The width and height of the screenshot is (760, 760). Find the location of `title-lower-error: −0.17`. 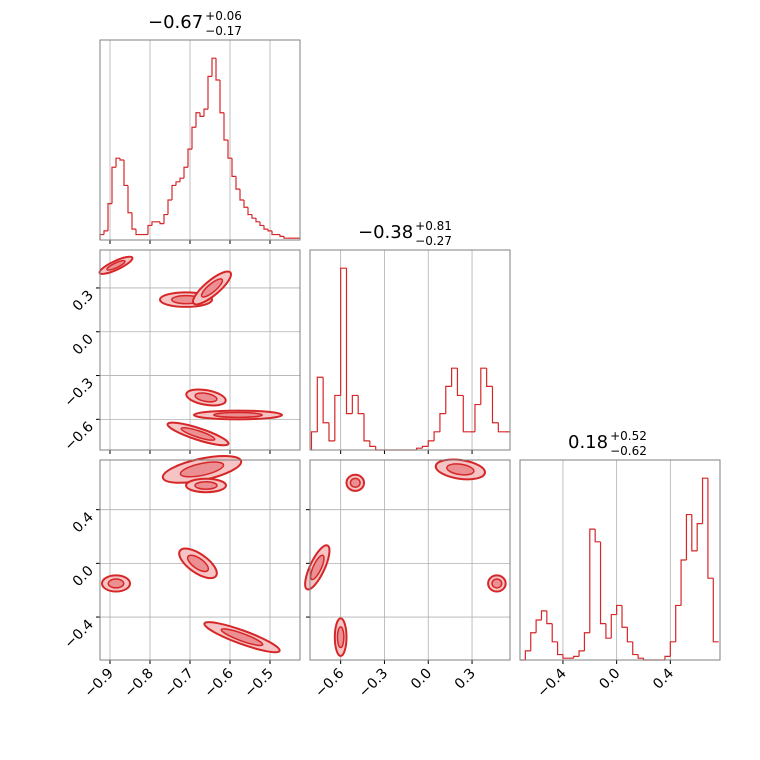

title-lower-error: −0.17 is located at coordinates (223, 31).